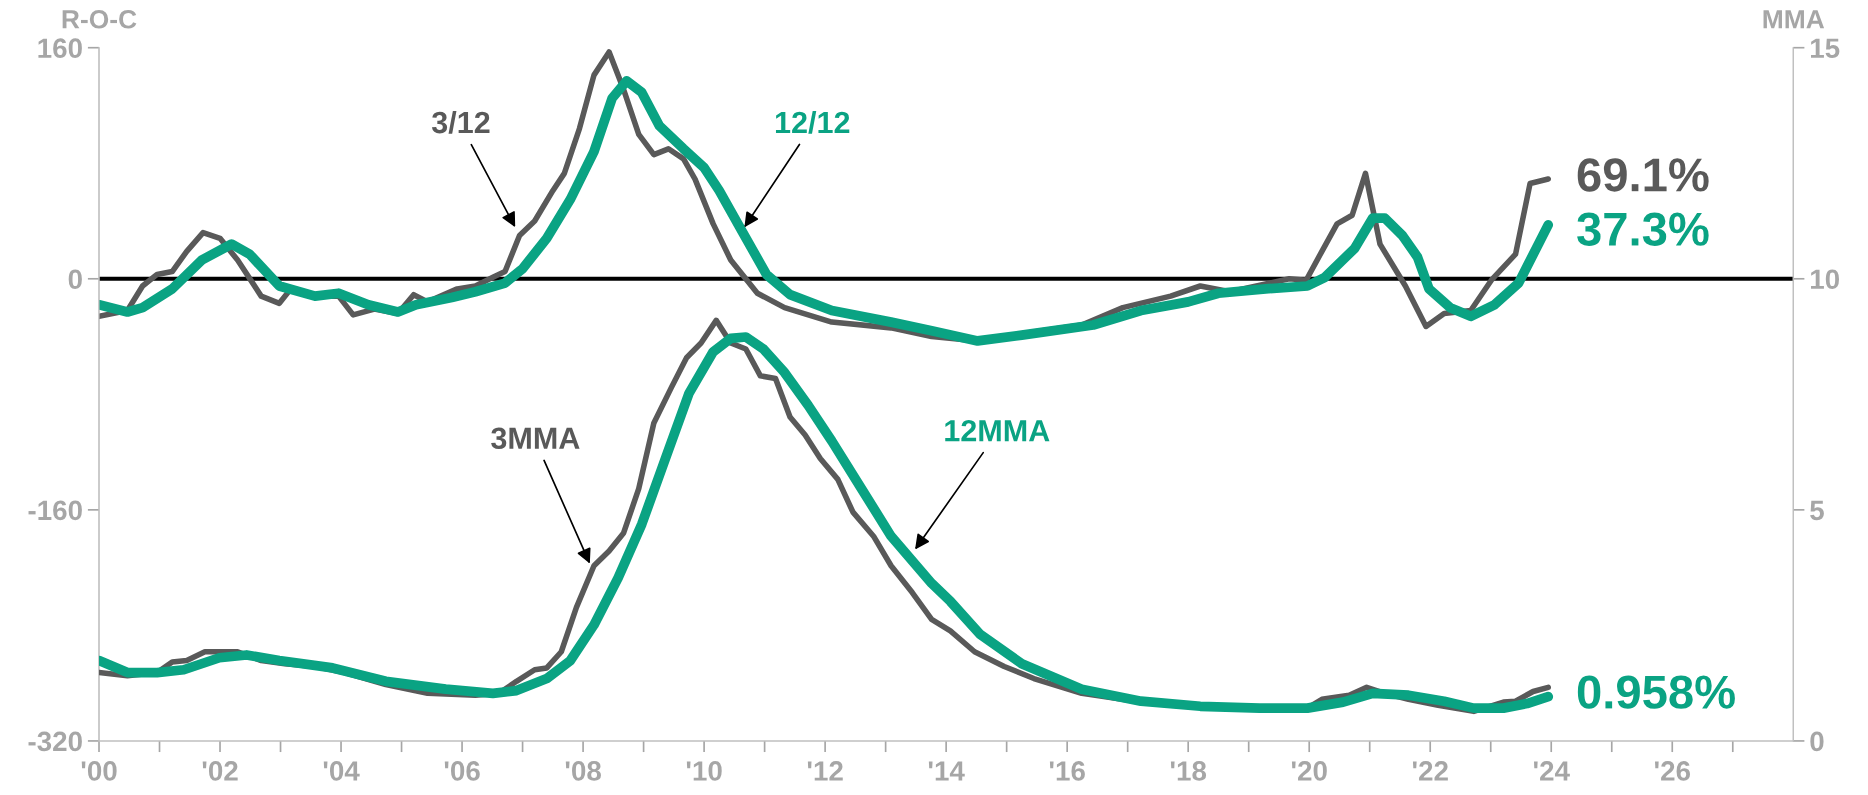 This screenshot has height=795, width=1868. Describe the element at coordinates (583, 771) in the screenshot. I see `x-tick-label: '08` at that location.